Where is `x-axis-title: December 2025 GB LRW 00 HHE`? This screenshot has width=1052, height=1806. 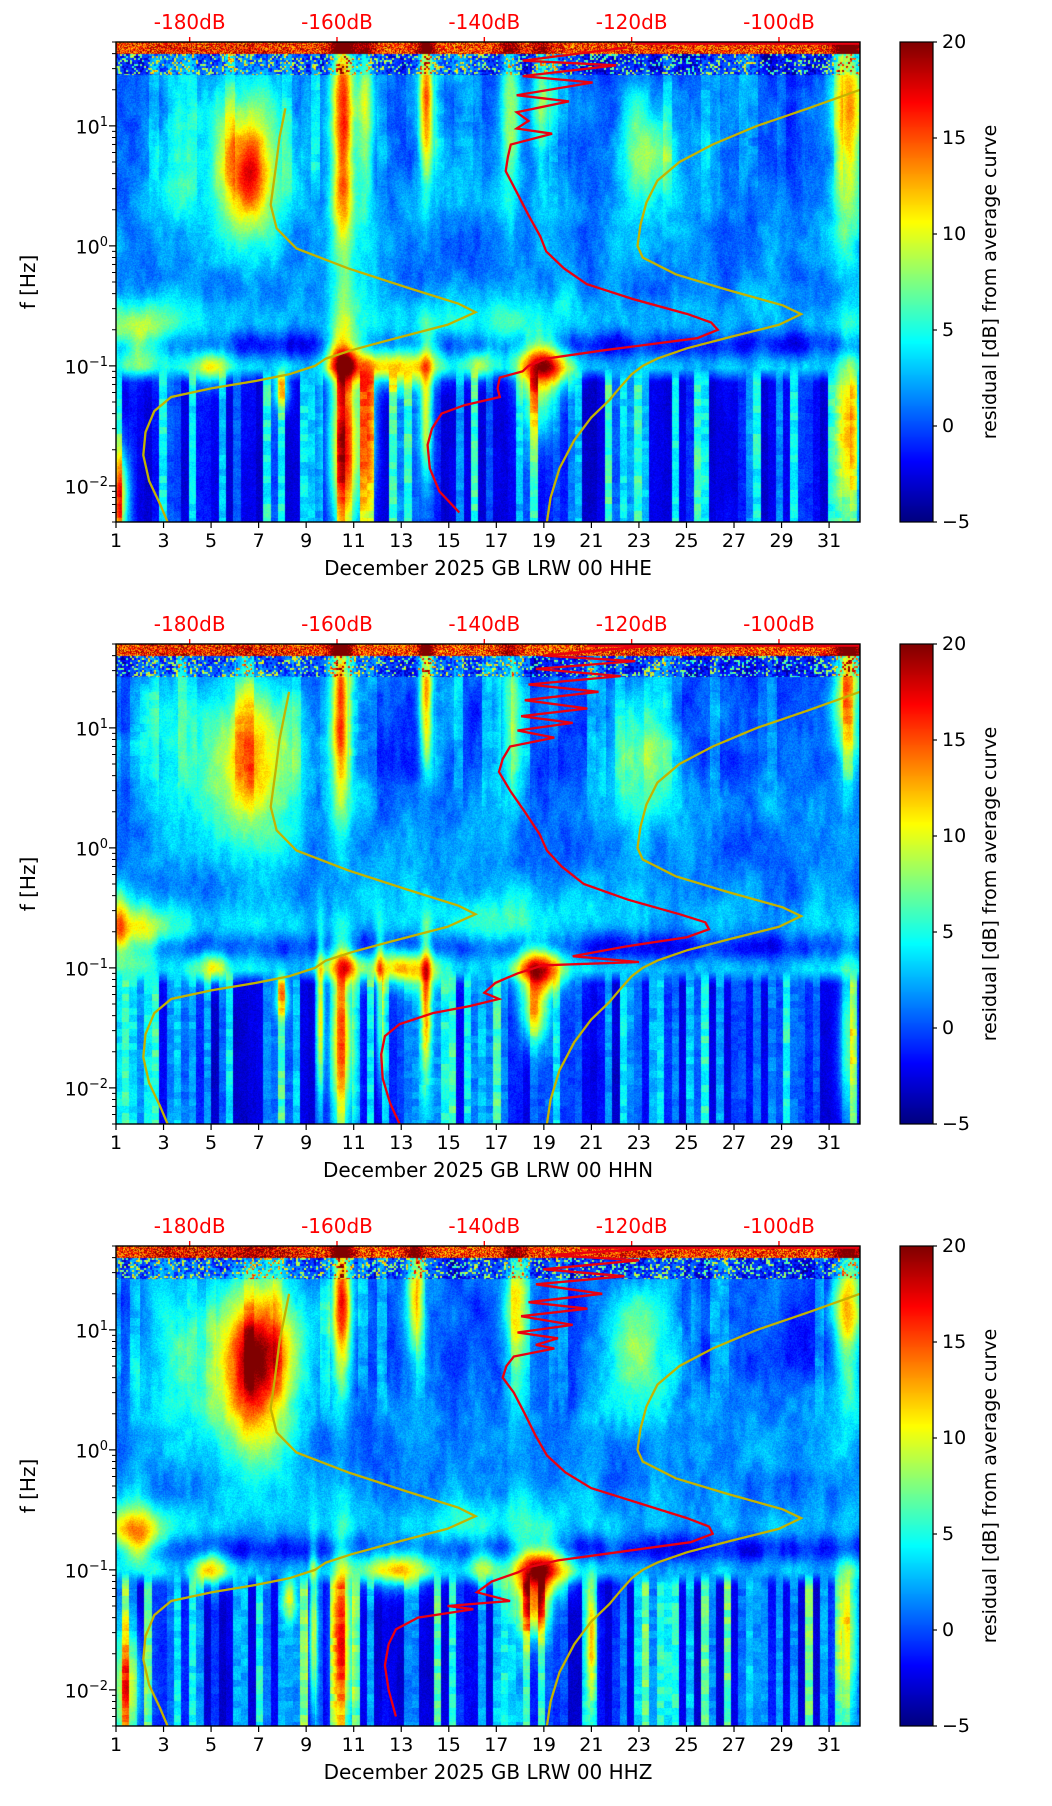
x-axis-title: December 2025 GB LRW 00 HHE is located at coordinates (488, 568).